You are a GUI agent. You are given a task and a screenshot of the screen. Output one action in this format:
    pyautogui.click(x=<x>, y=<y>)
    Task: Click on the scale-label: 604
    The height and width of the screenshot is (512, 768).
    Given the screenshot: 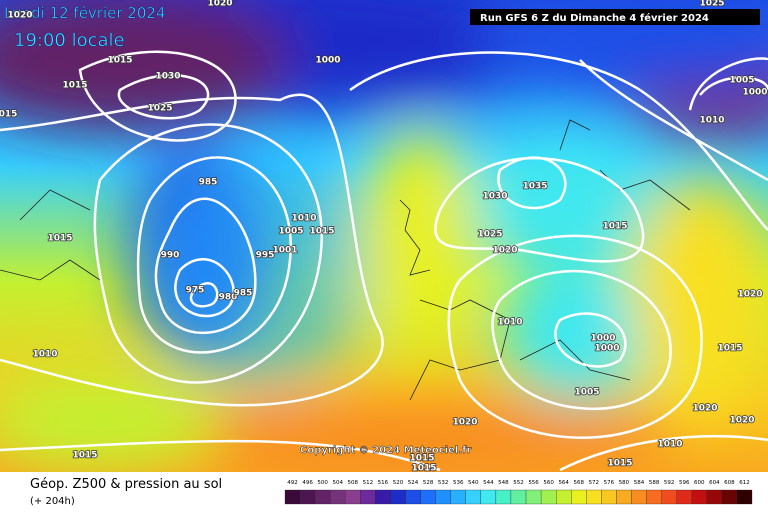 What is the action you would take?
    pyautogui.click(x=714, y=483)
    